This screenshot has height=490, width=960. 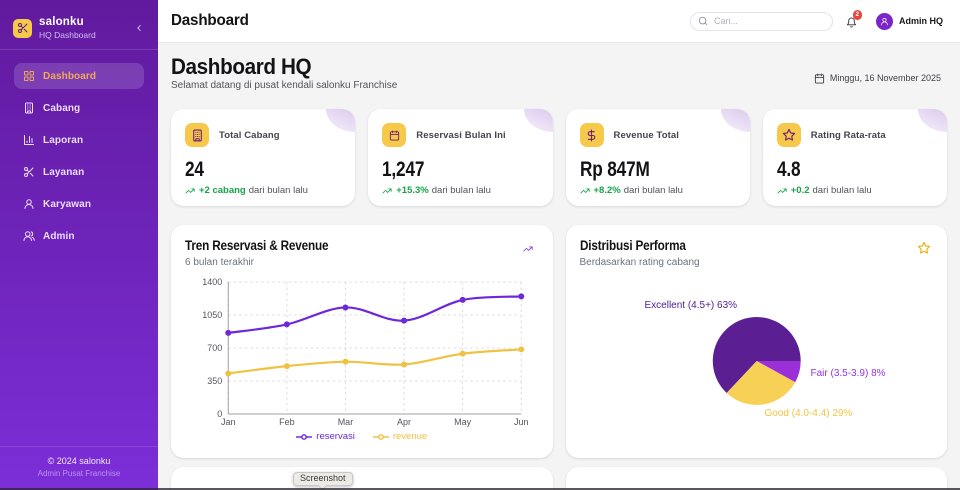 I want to click on date-display: Minggu, 16 November 2025, so click(x=877, y=78).